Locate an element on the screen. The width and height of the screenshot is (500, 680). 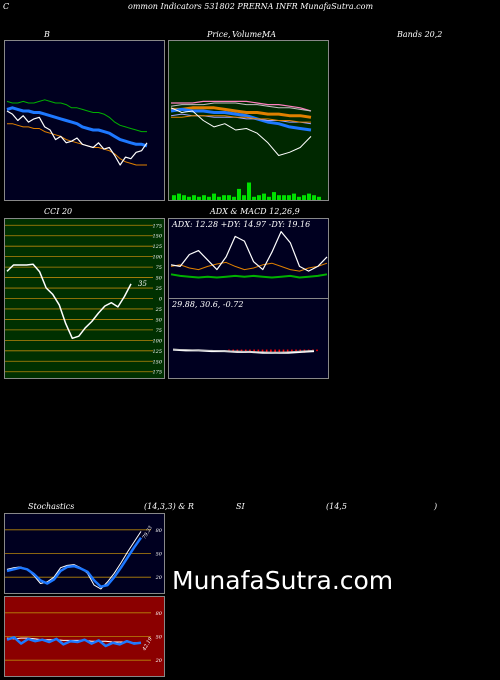
bands-label: Bands 20,2 is located at coordinates (420, 34).